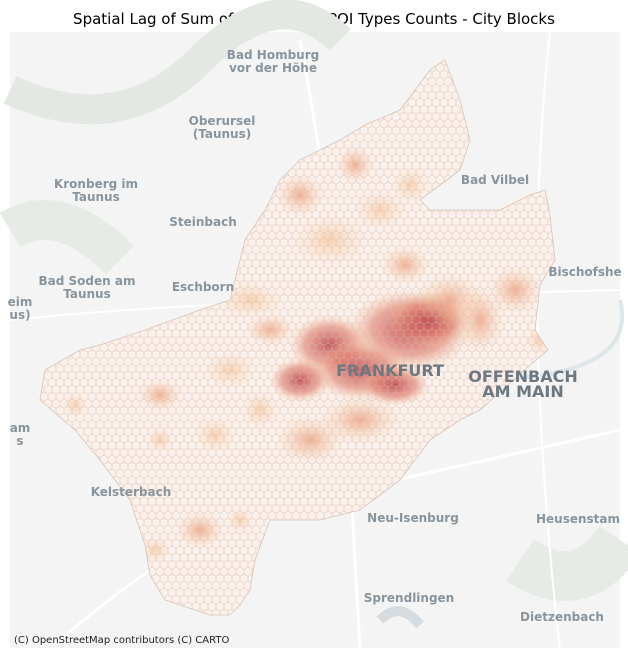  What do you see at coordinates (409, 598) in the screenshot?
I see `place-label: Sprendlingen` at bounding box center [409, 598].